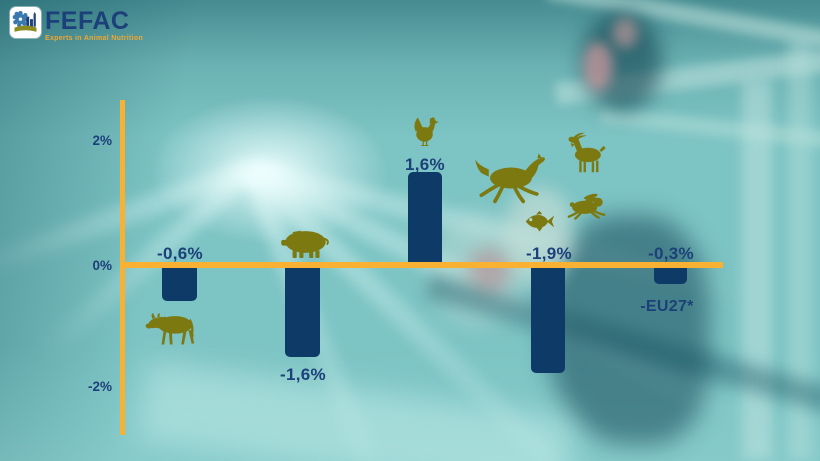 Image resolution: width=820 pixels, height=461 pixels. Describe the element at coordinates (25, 22) in the screenshot. I see `fefac-logo-emblem-icon` at that location.